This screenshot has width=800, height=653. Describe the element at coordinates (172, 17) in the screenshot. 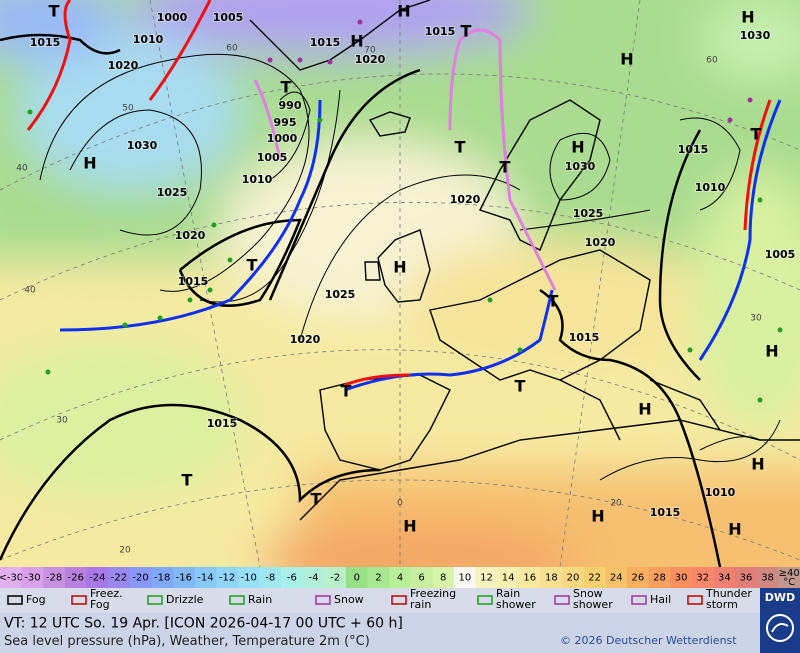

I see `isobar-label: 1000` at that location.